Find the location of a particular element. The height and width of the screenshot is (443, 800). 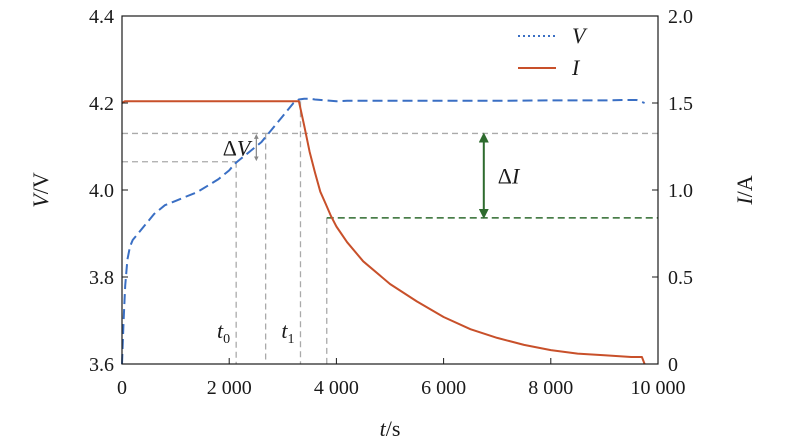

y-left-tick-label: 3.6 is located at coordinates (101, 365).